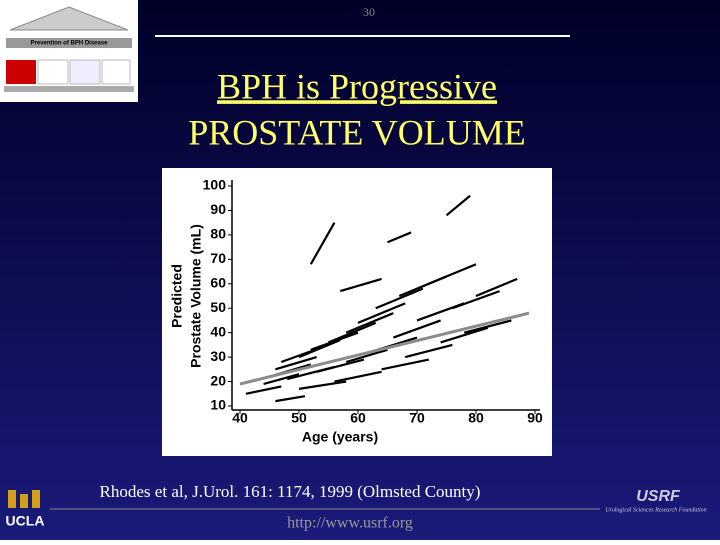 The width and height of the screenshot is (720, 545). I want to click on usrf-caption: Urological Sciences Research Foundation, so click(655, 510).